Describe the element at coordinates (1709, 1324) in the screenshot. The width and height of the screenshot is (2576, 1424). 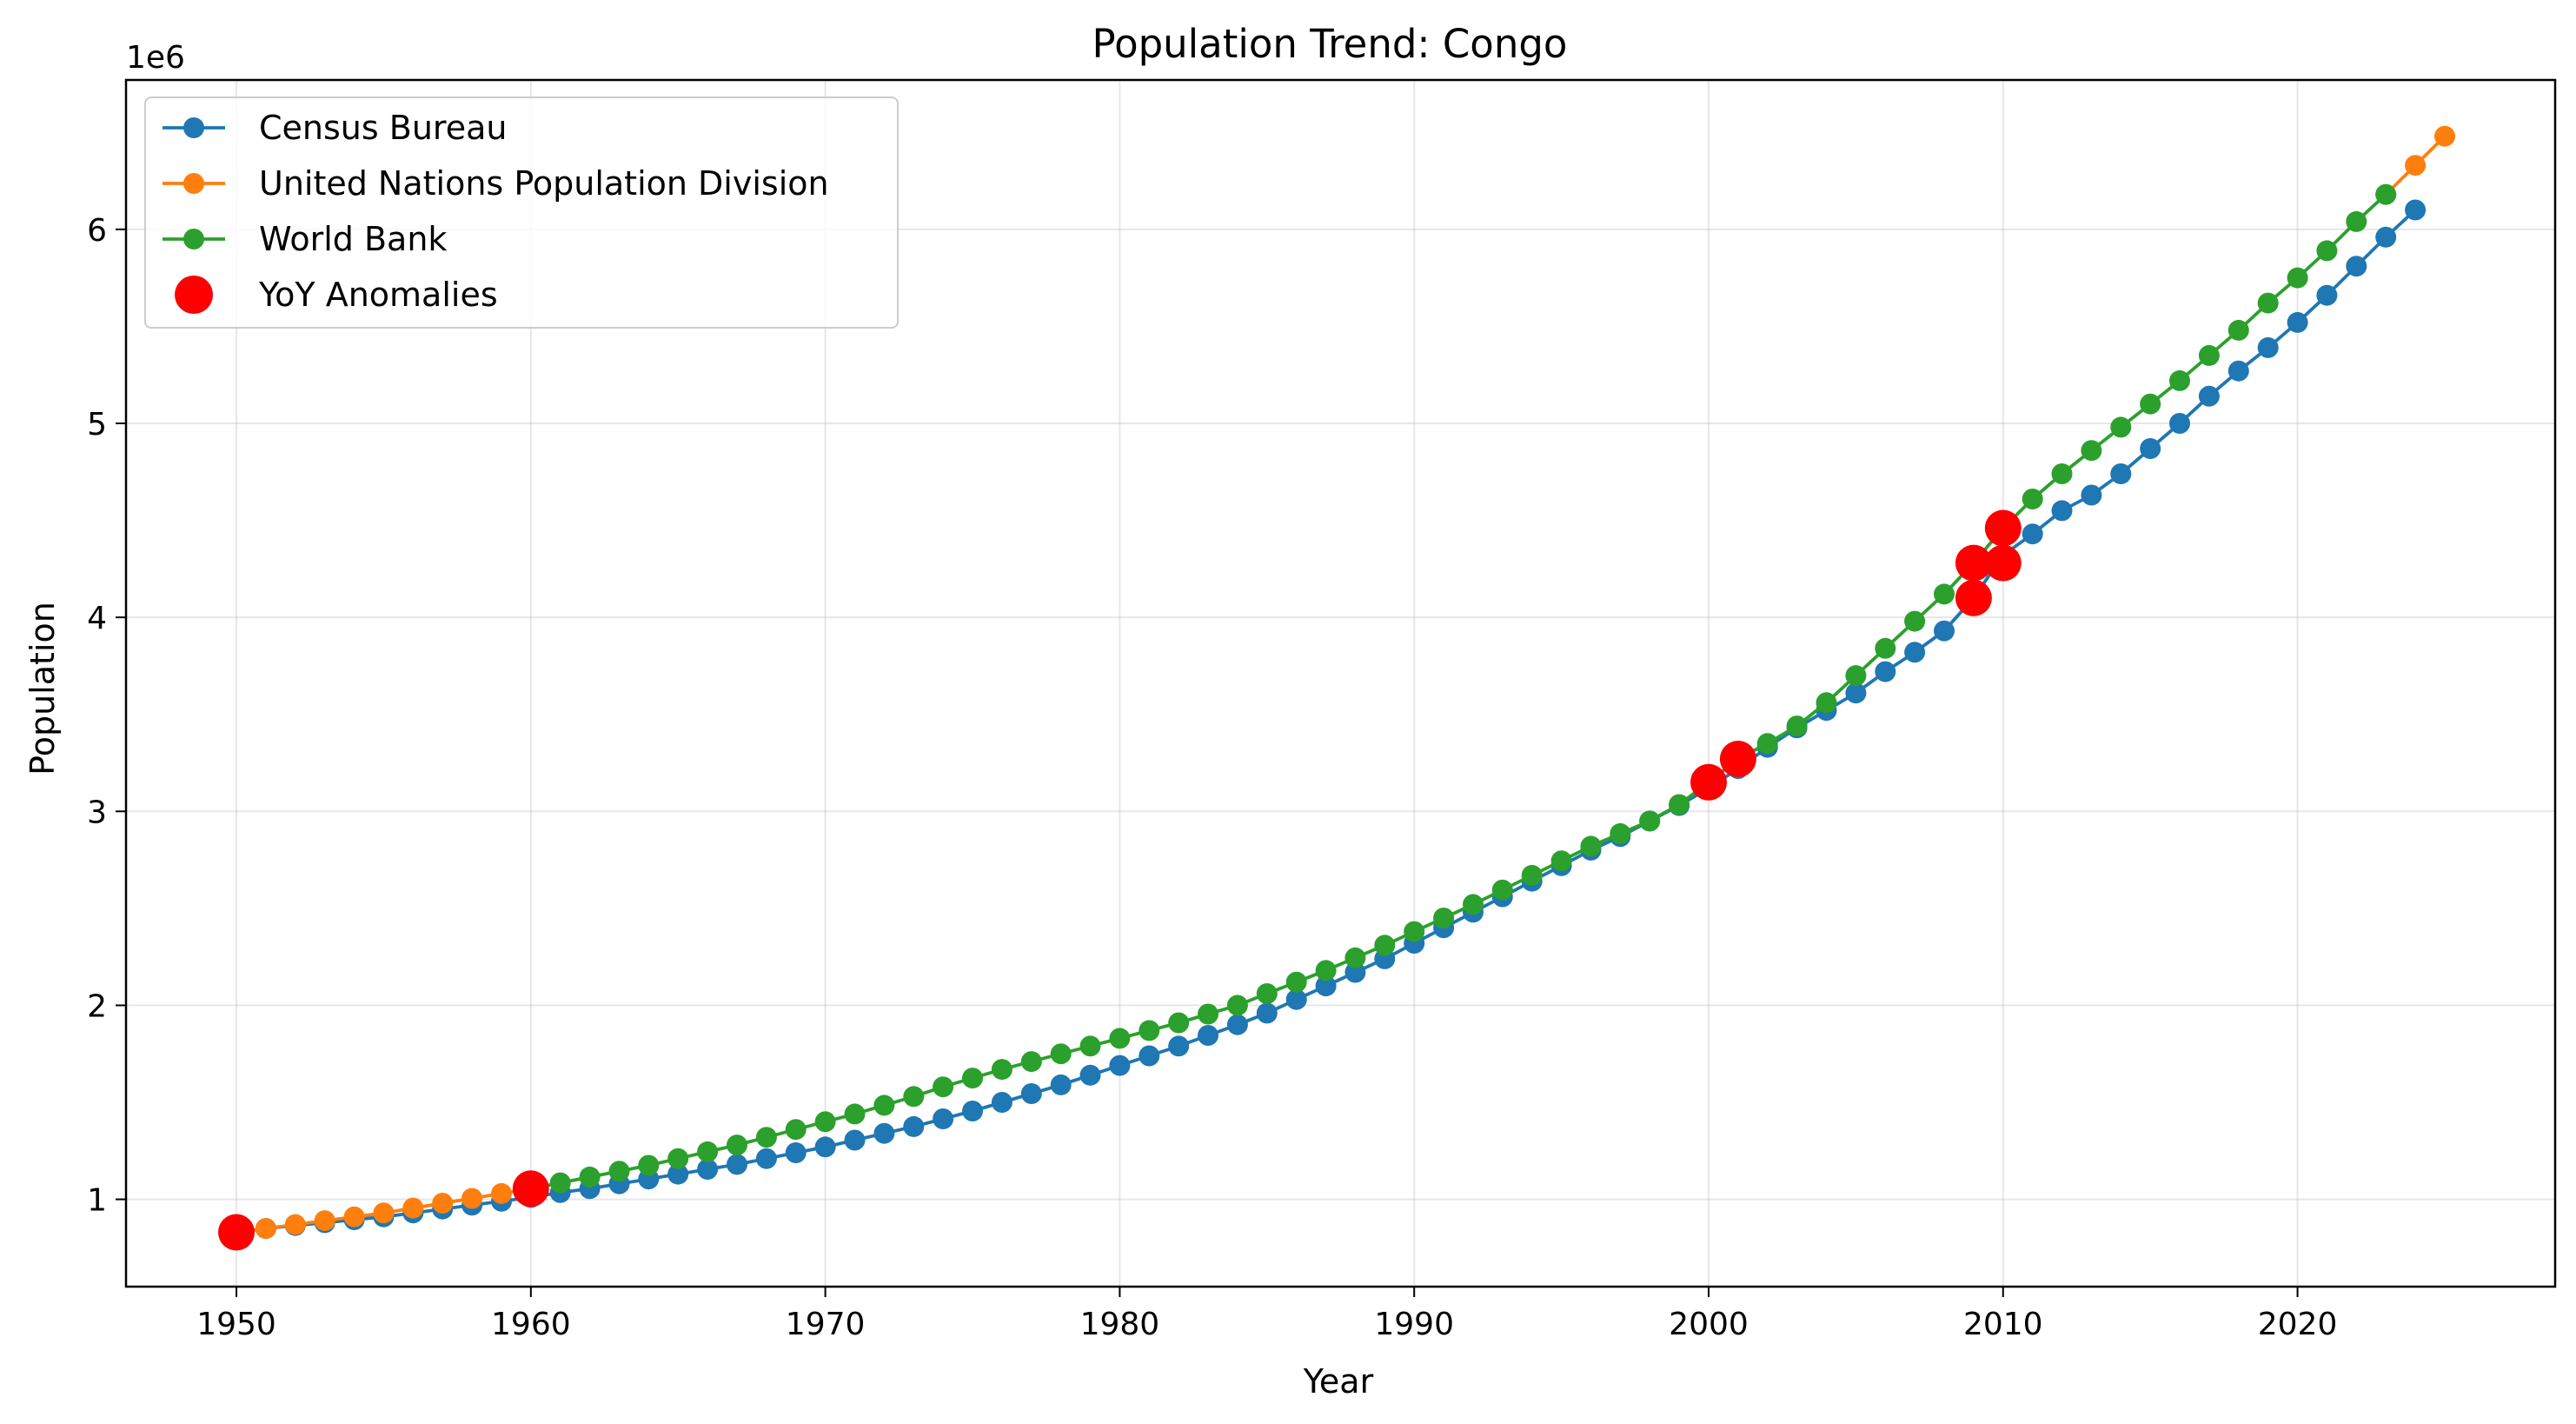
I see `x-tick-label: 2000` at that location.